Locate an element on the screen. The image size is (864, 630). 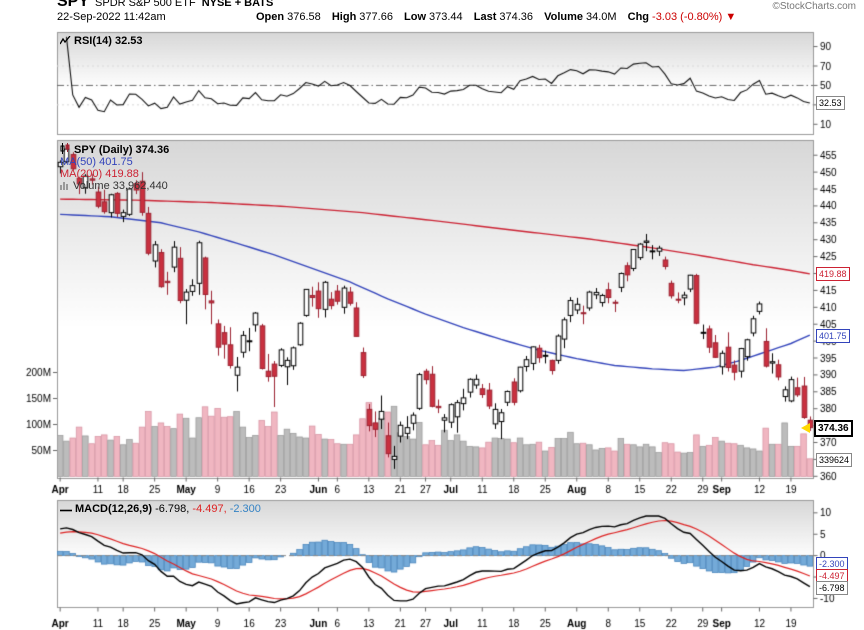
title-row: SPY SPDR S&P 500 ETF NYSE + BATS is located at coordinates (165, 5).